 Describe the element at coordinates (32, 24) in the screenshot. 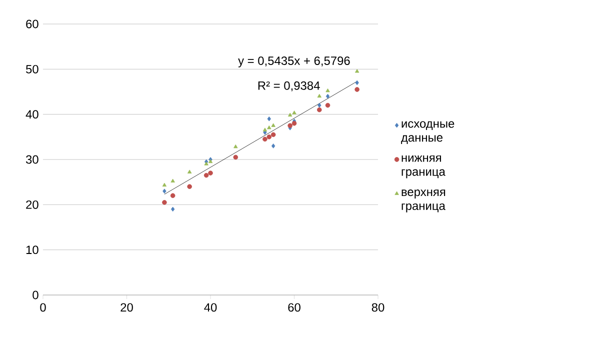

I see `y-tick-label: 60` at that location.